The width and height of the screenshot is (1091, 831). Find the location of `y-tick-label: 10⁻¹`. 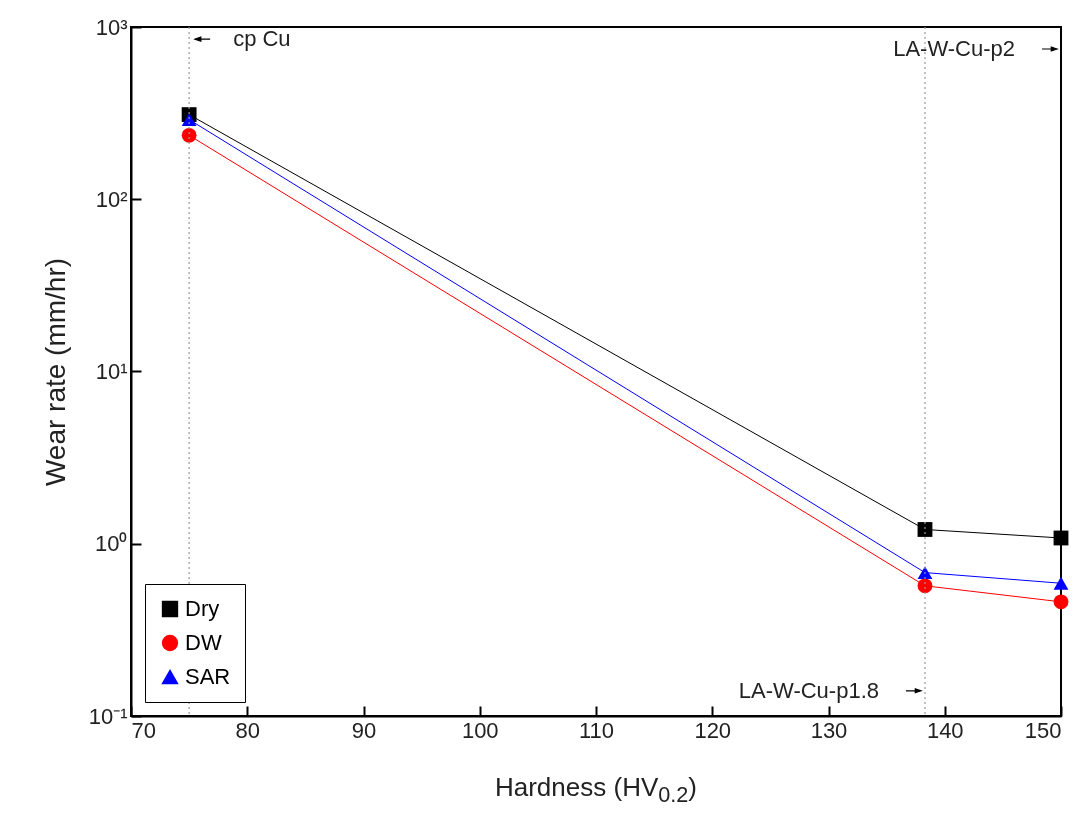

y-tick-label: 10⁻¹ is located at coordinates (108, 716).